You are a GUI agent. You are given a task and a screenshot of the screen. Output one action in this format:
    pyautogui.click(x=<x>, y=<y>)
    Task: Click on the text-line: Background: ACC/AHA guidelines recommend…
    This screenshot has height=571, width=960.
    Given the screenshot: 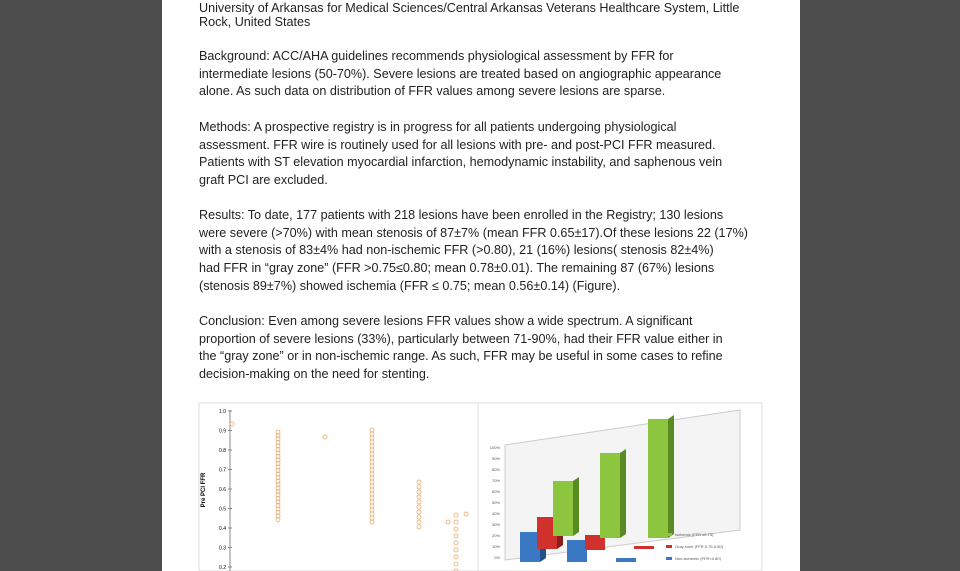 What is the action you would take?
    pyautogui.click(x=436, y=56)
    